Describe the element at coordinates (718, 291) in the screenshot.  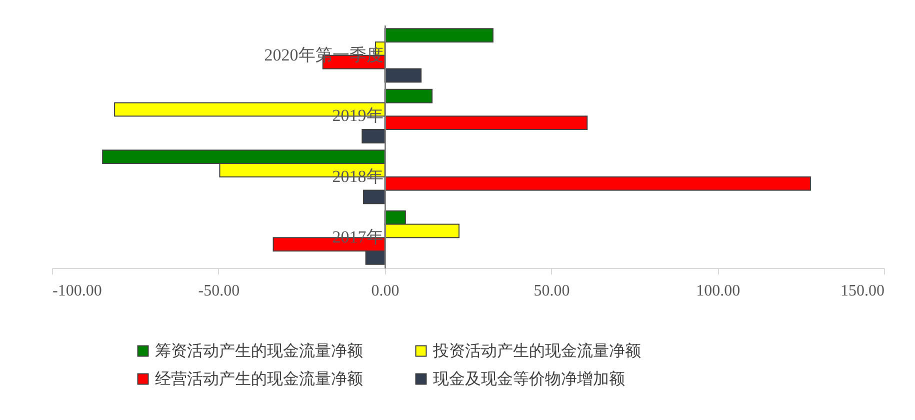
I see `x-tick-label: 100.00` at that location.